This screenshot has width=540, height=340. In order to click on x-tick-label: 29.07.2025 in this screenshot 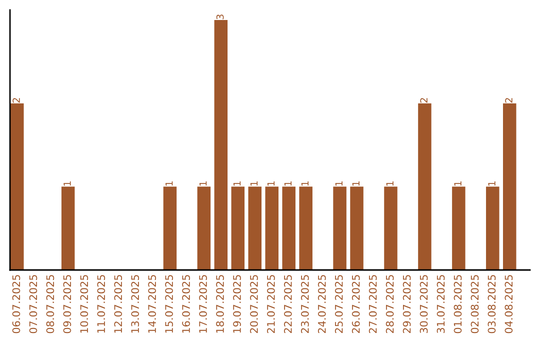, I will do `click(406, 304)`.